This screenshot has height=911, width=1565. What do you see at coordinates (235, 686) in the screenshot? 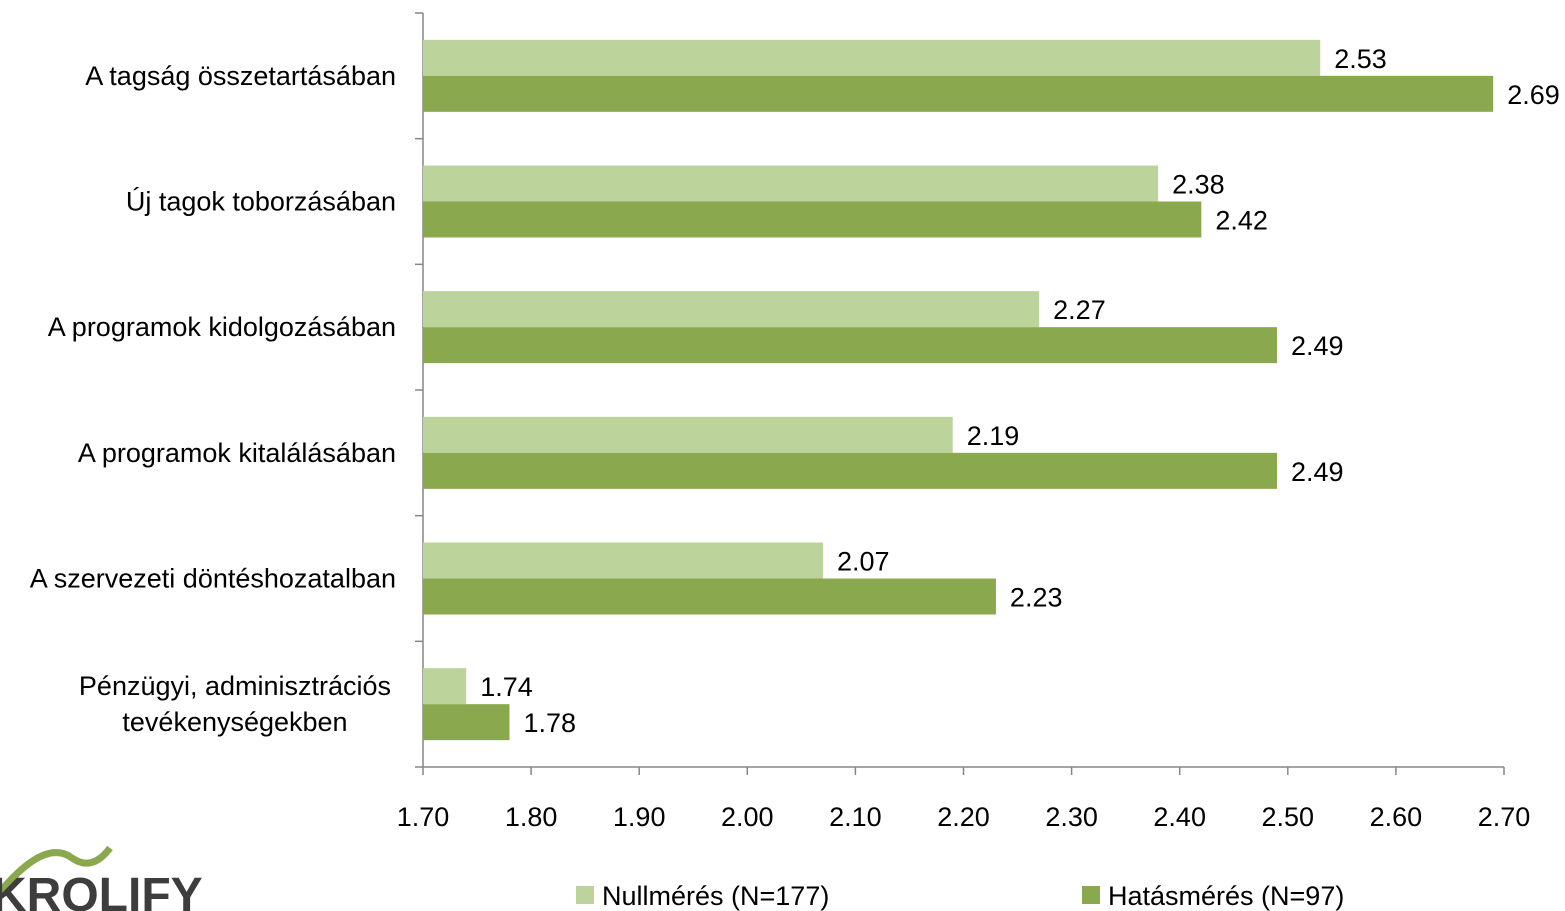
I see `category-label: Pénzügyi, adminisztrációs` at bounding box center [235, 686].